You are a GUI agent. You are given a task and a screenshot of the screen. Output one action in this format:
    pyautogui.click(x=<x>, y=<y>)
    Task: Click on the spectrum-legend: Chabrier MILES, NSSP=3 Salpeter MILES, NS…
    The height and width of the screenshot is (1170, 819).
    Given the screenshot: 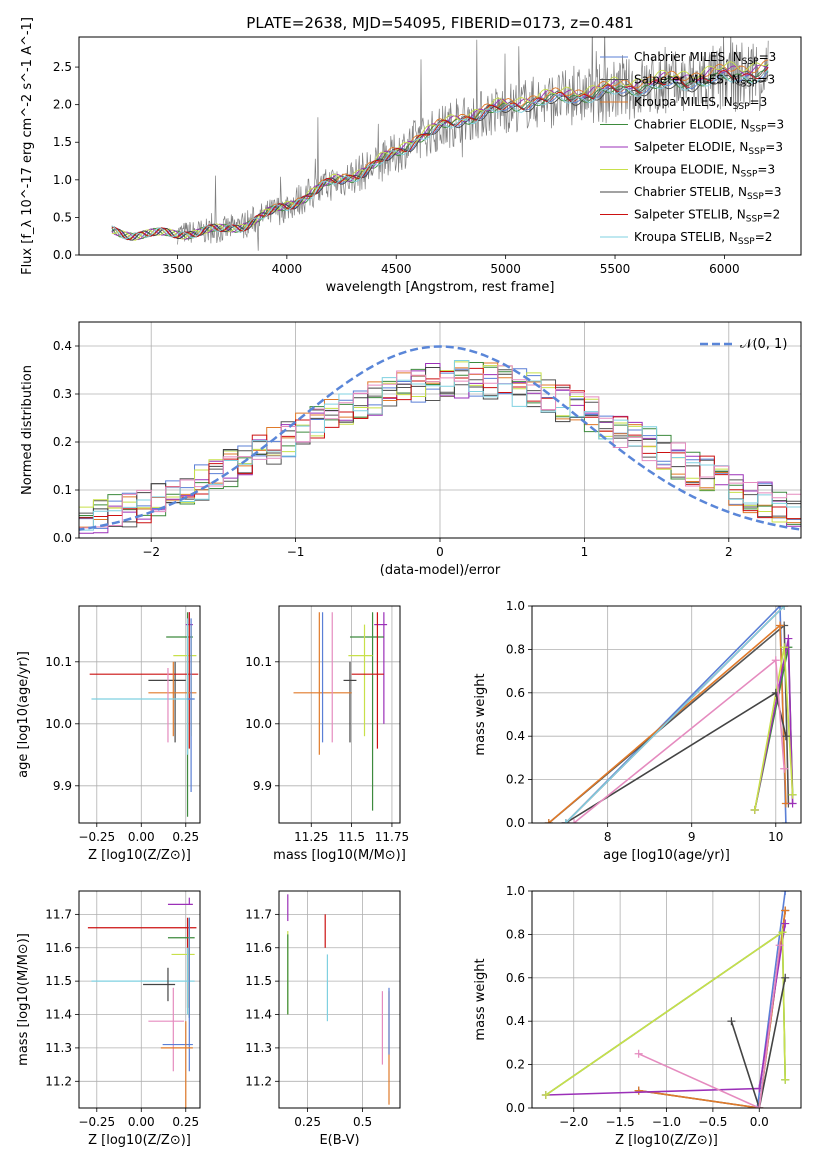 What is the action you would take?
    pyautogui.click(x=692, y=148)
    